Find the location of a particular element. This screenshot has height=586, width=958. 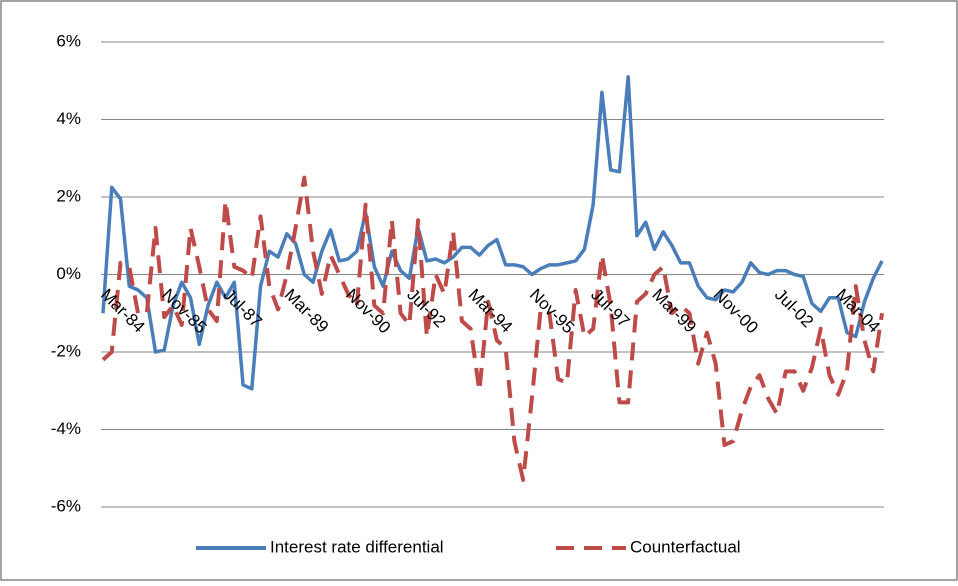

y-tick-label: 0% is located at coordinates (68, 273).